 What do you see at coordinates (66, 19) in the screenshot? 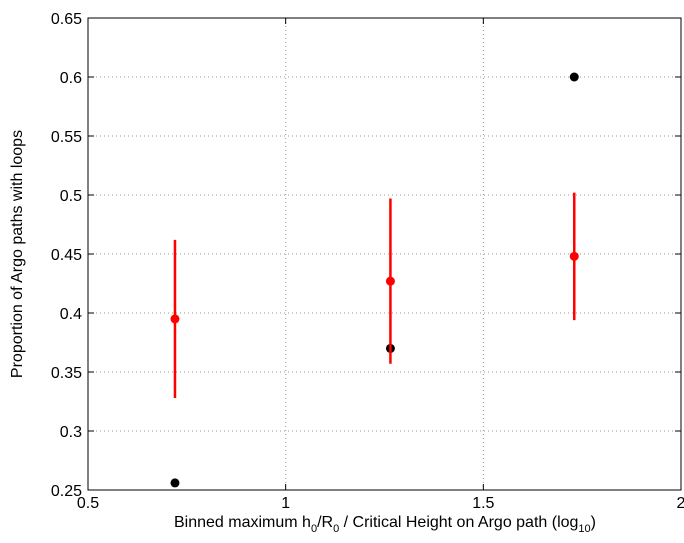
I see `y-tick-label: 0.65` at bounding box center [66, 19].